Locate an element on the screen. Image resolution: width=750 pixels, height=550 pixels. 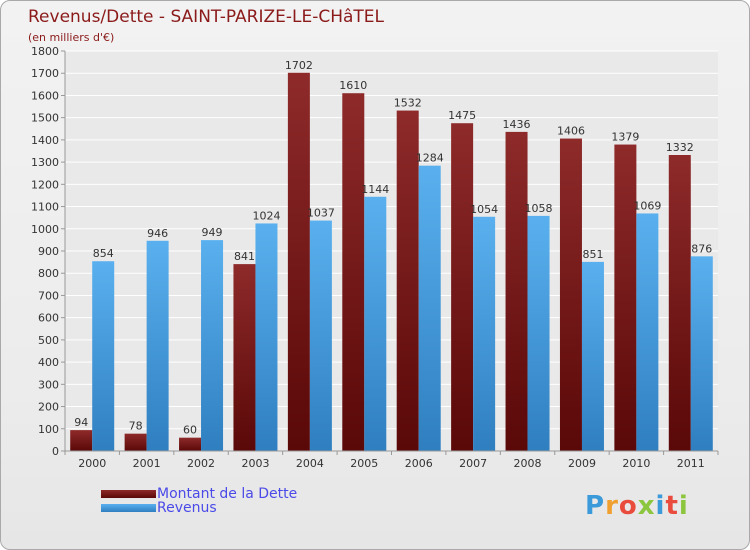
data-label-dette: 60 is located at coordinates (190, 430).